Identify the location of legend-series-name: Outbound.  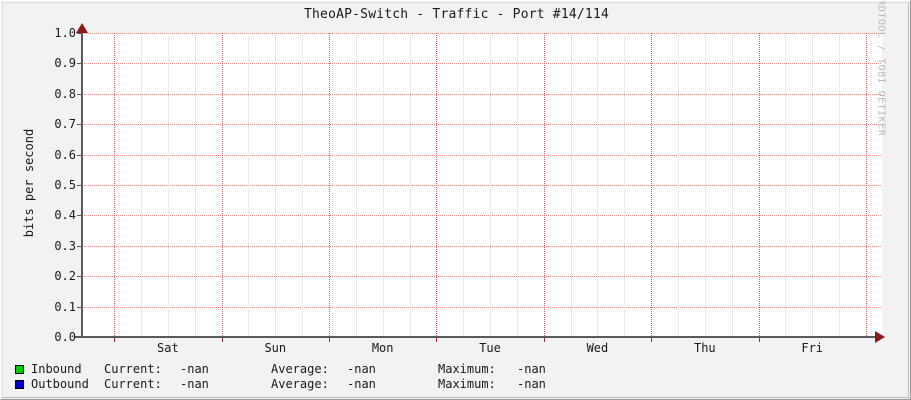
(60, 384).